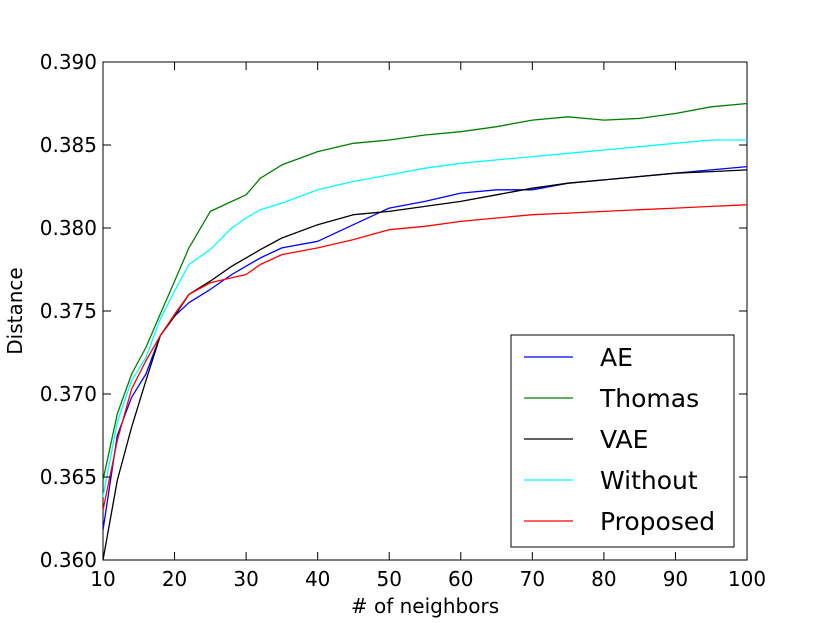  I want to click on legend-entries: AE Thomas VAE Without Proposed, so click(619, 439).